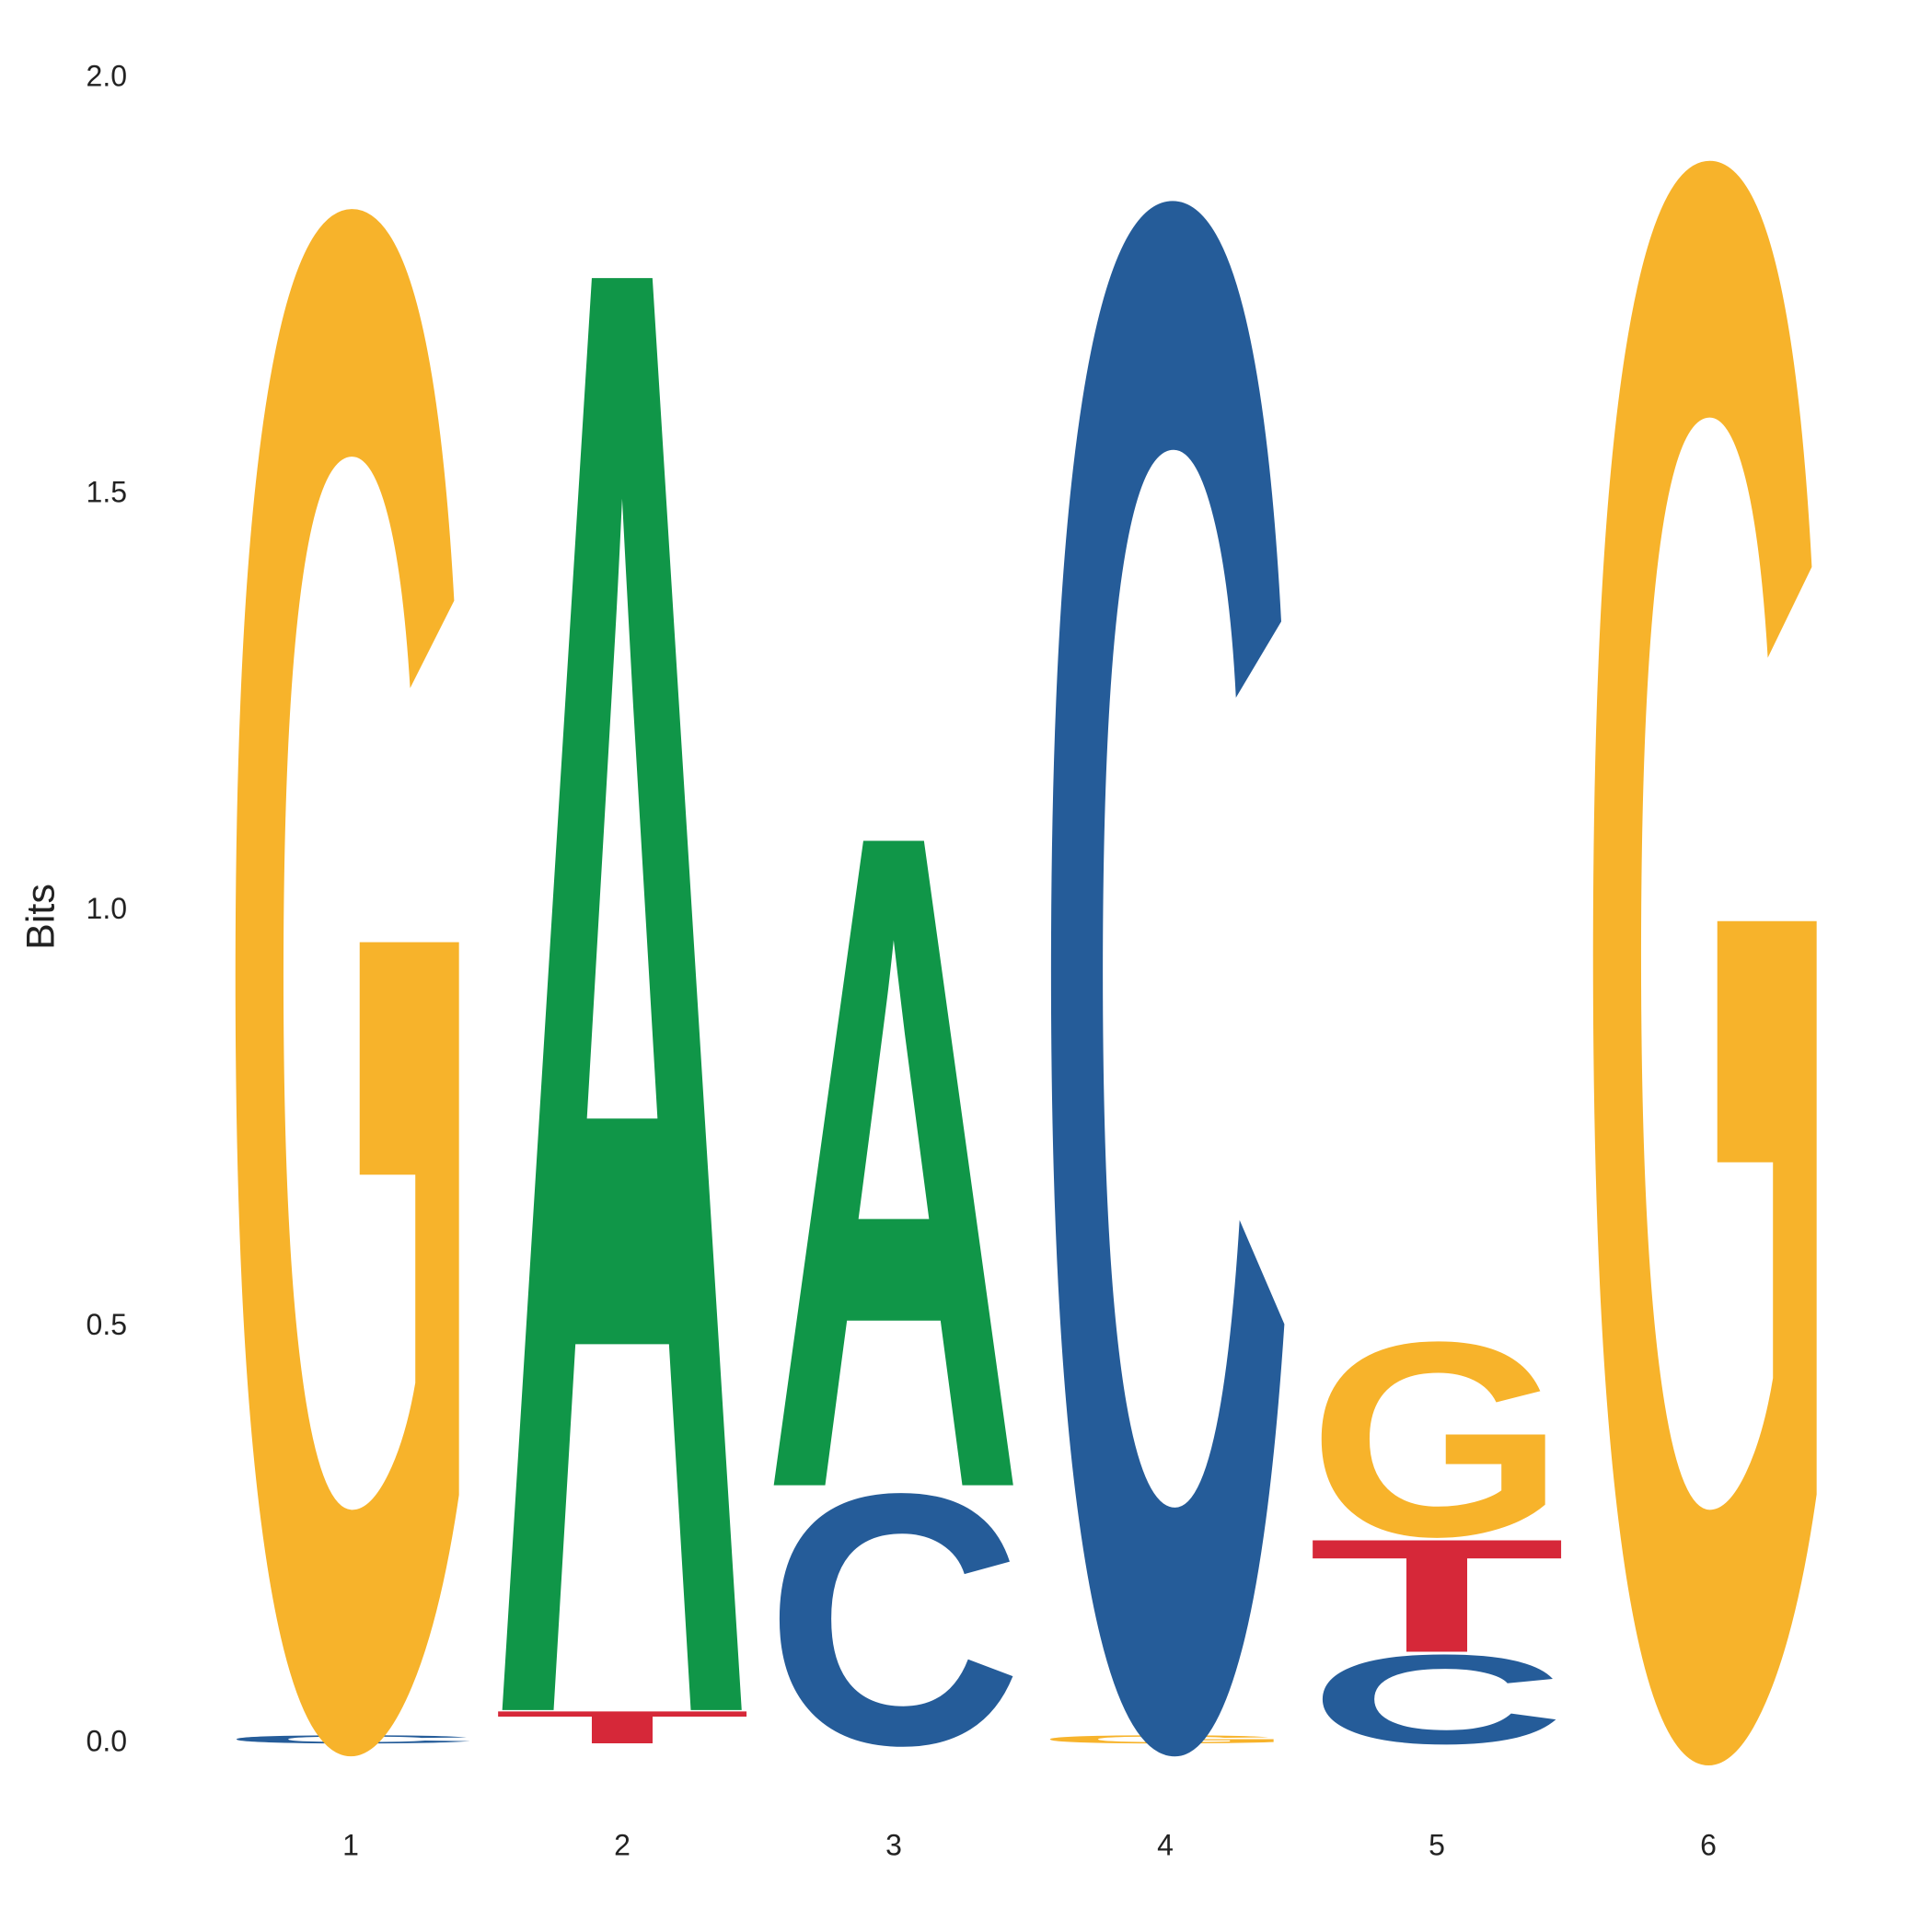 The height and width of the screenshot is (1932, 1932). I want to click on x-tick-label: 6, so click(1709, 1845).